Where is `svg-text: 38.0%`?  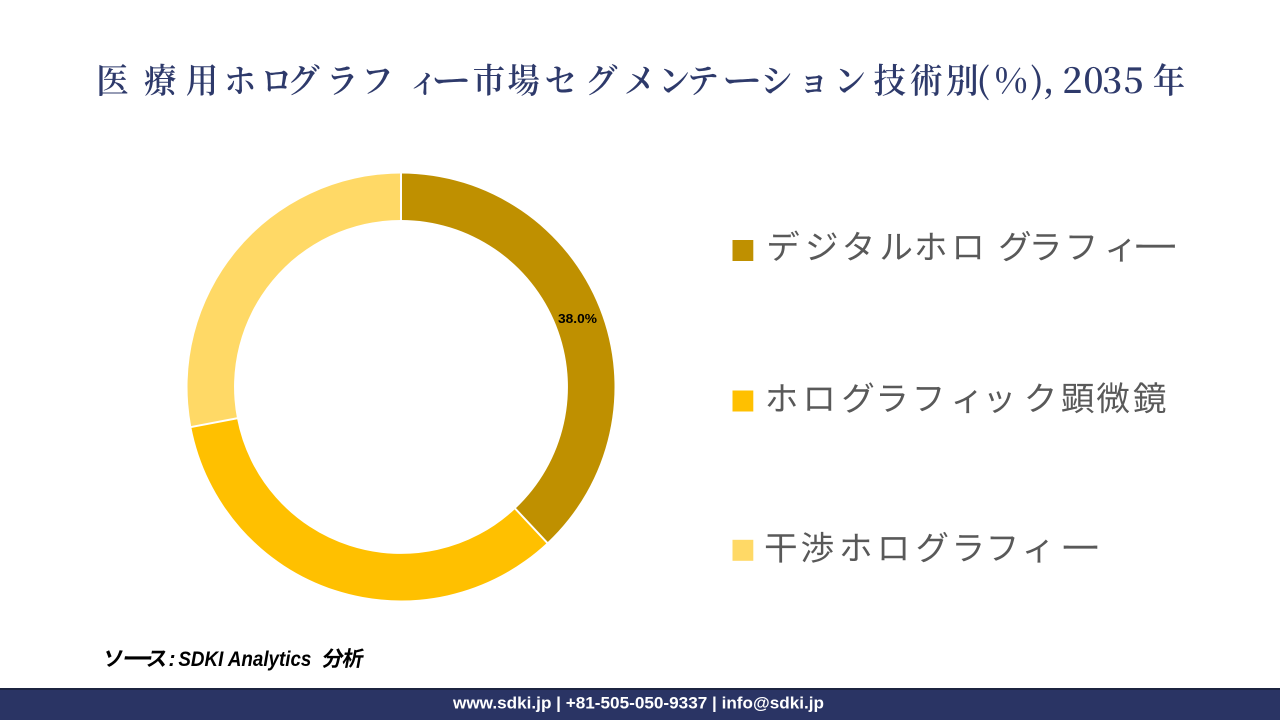
svg-text: 38.0% is located at coordinates (577, 318).